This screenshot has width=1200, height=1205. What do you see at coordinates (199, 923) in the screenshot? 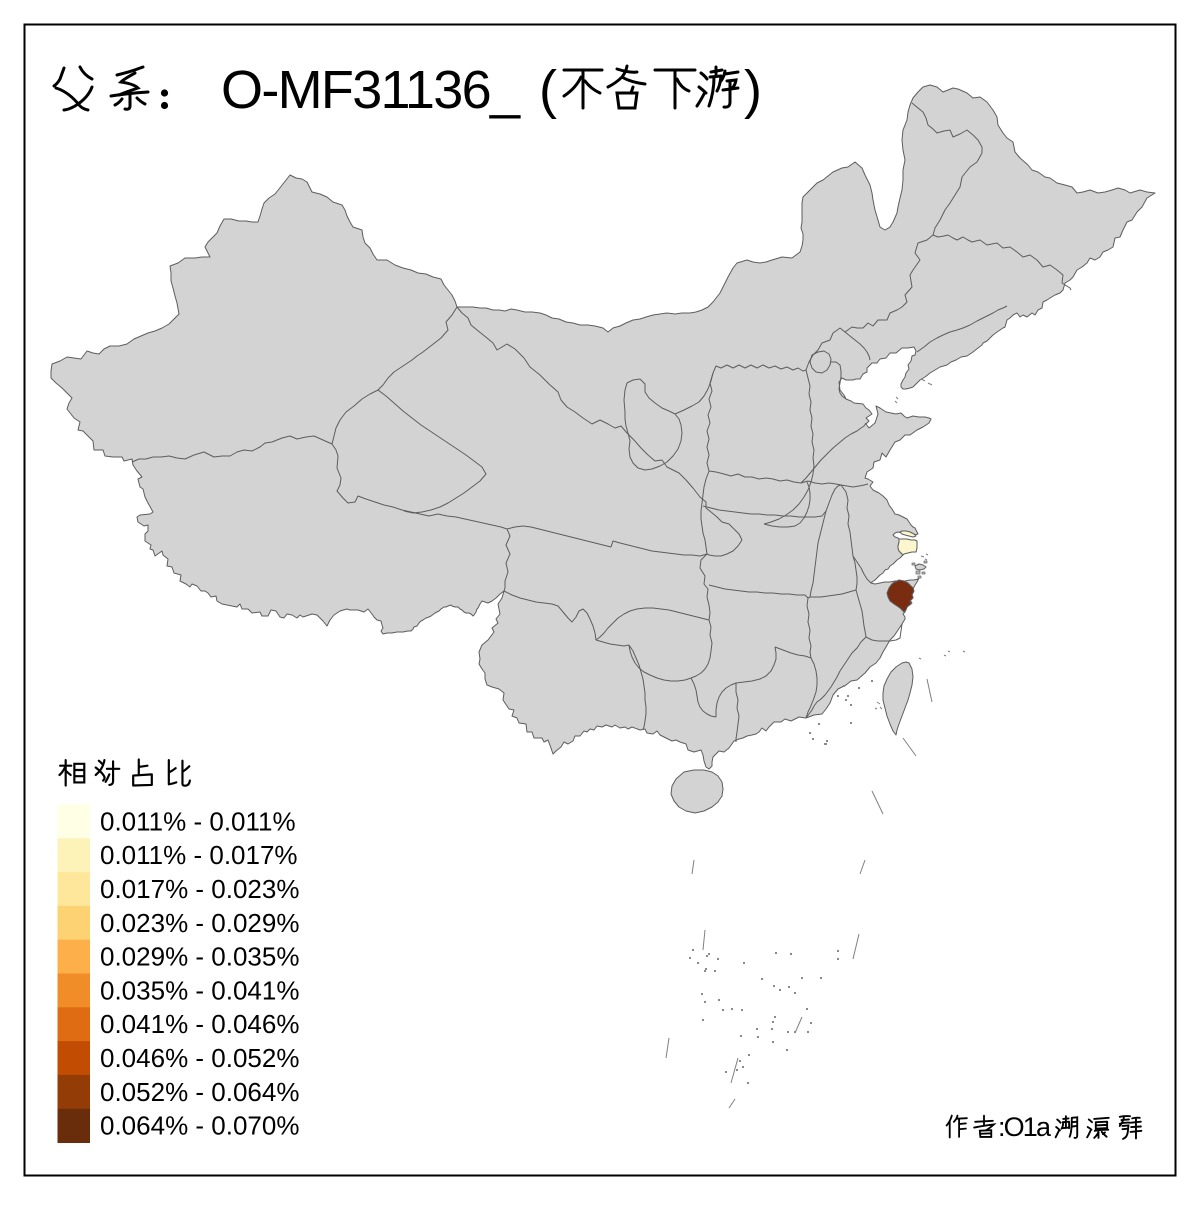
I see `svg-text: 0.023% - 0.029%` at bounding box center [199, 923].